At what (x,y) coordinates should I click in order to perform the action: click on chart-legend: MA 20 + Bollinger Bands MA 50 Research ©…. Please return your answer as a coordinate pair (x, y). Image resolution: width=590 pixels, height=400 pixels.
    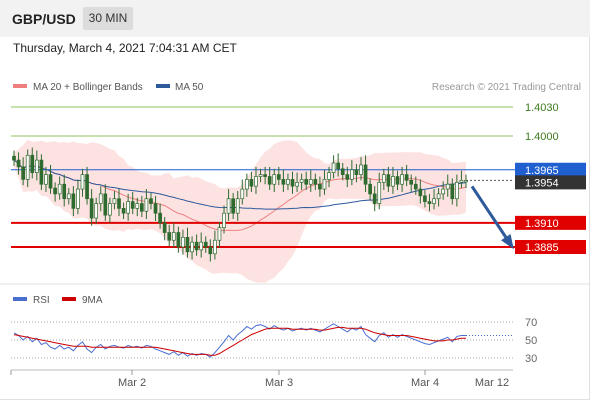
    Looking at the image, I should click on (297, 87).